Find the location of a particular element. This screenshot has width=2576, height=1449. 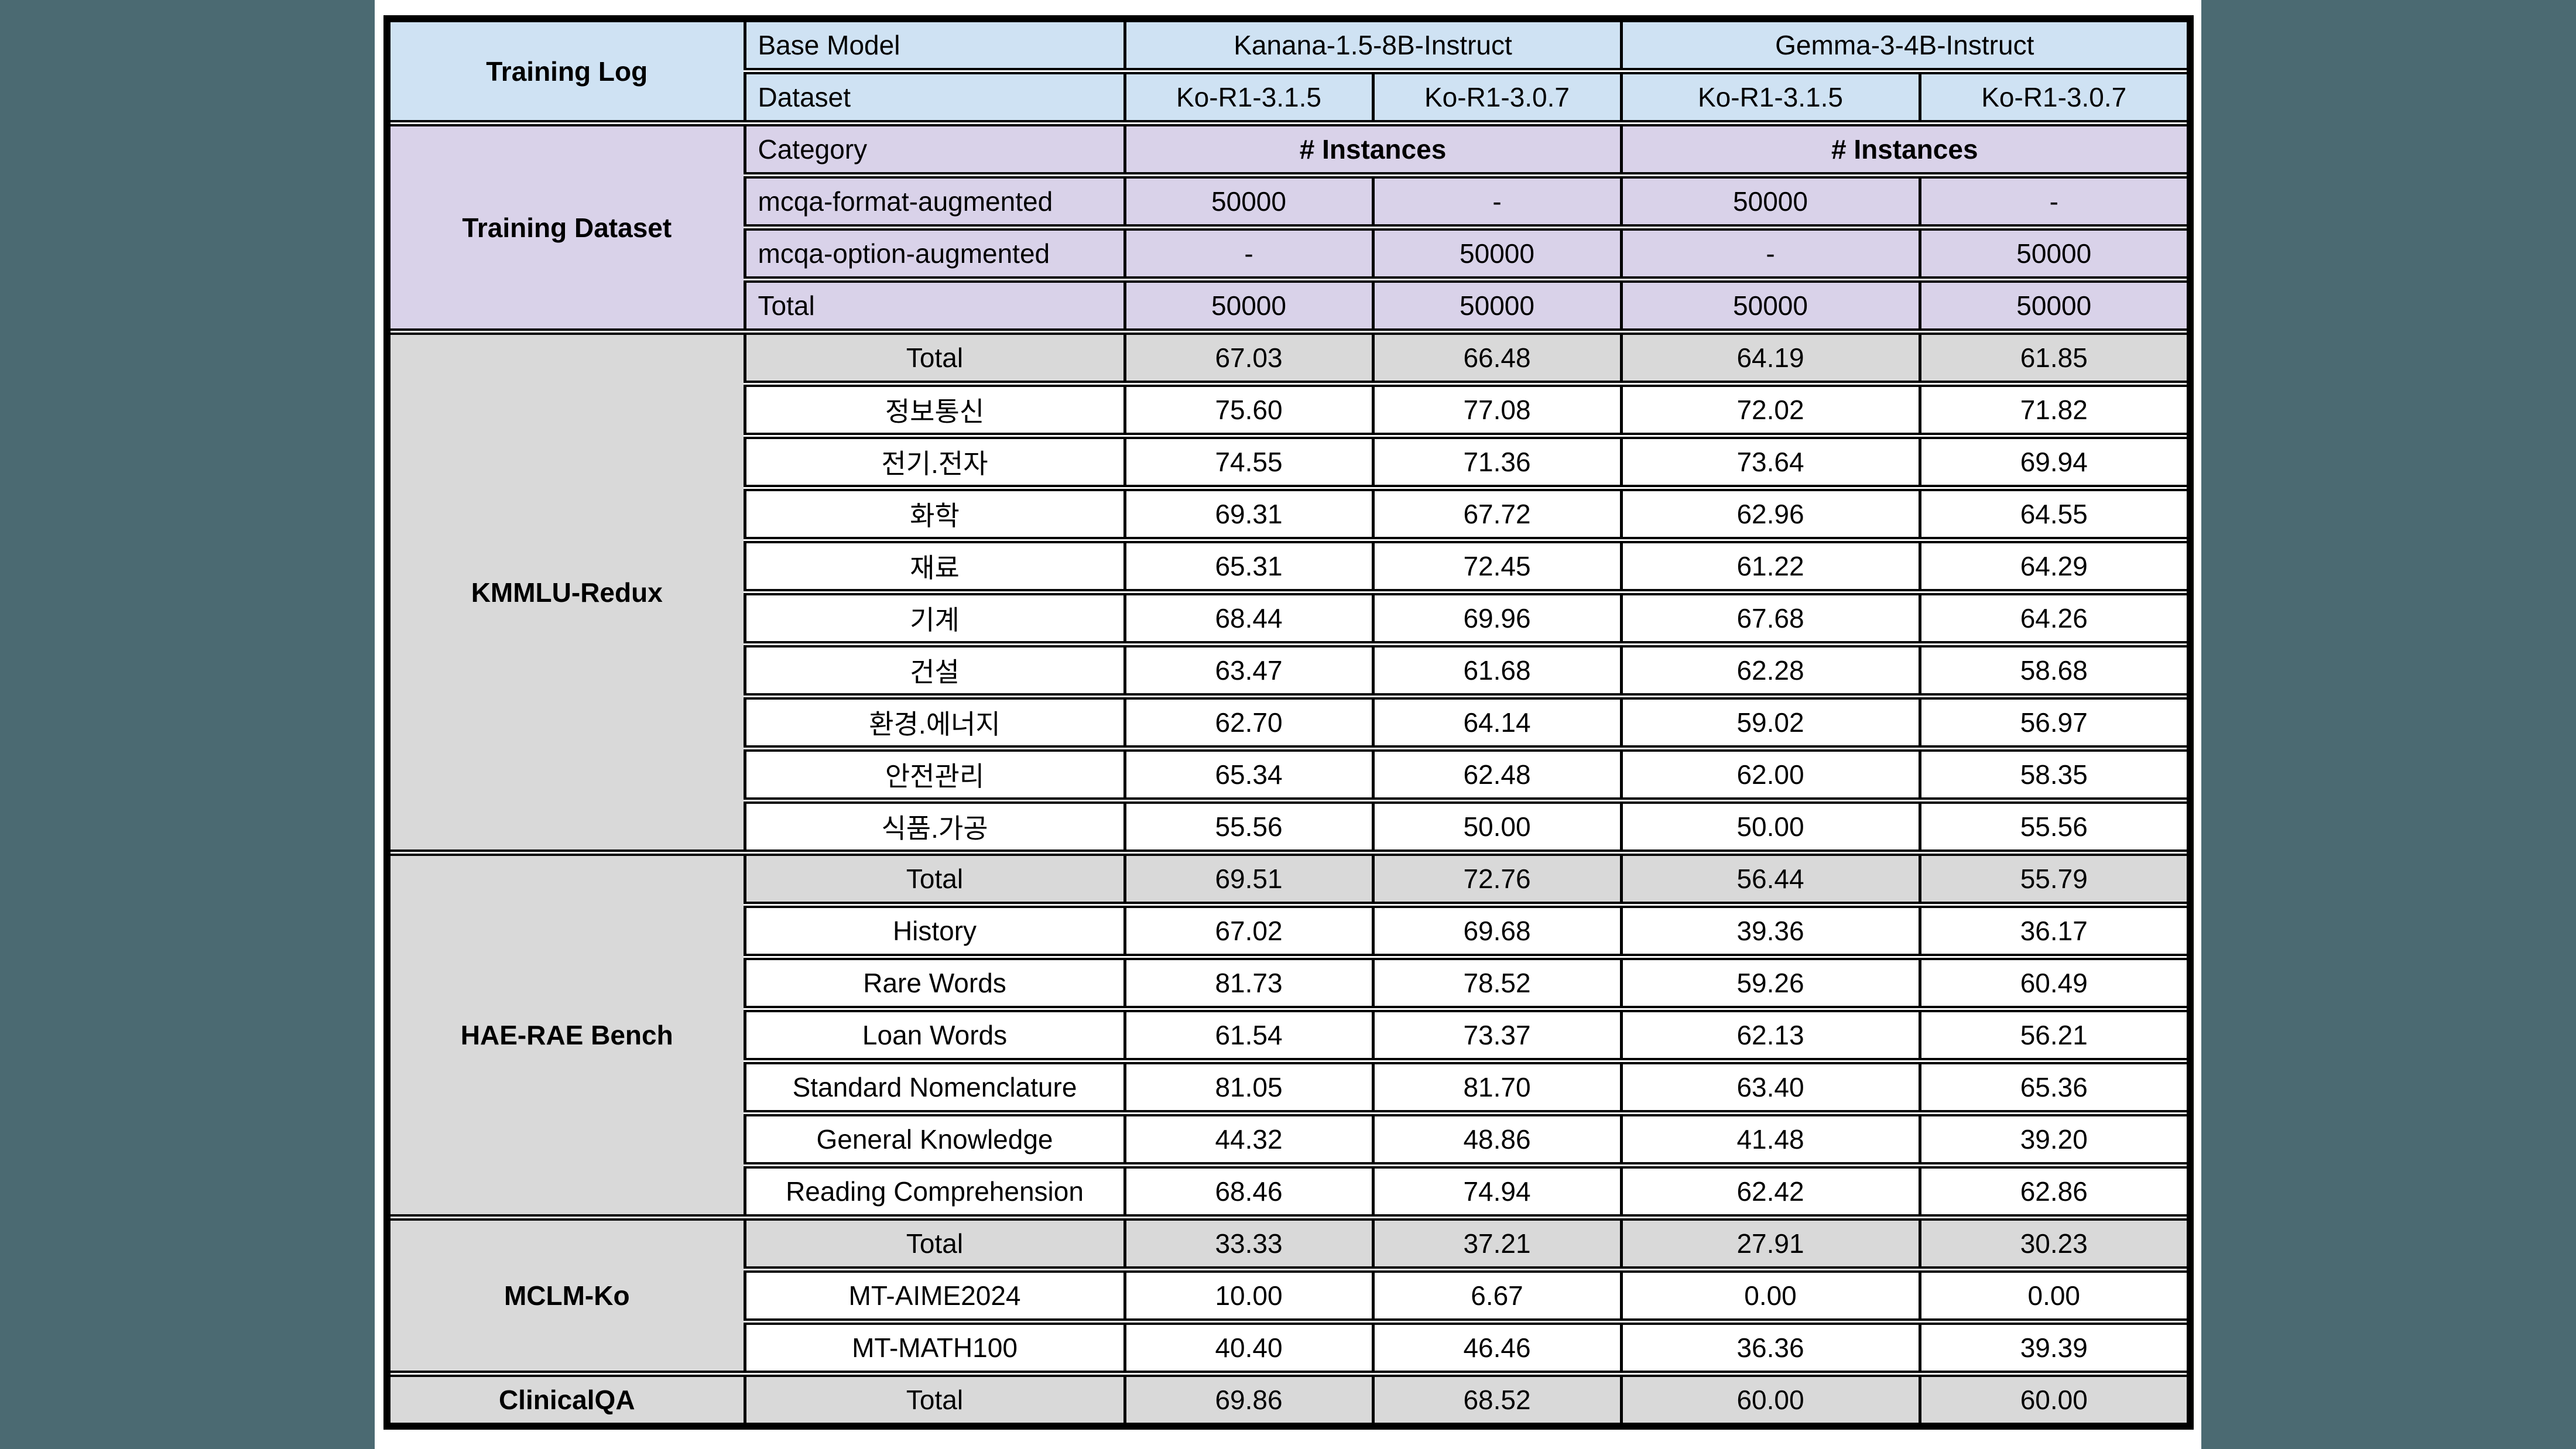

table-row-training: mcqa-format-augmented 50000 - 50000 - is located at coordinates (1290, 201).